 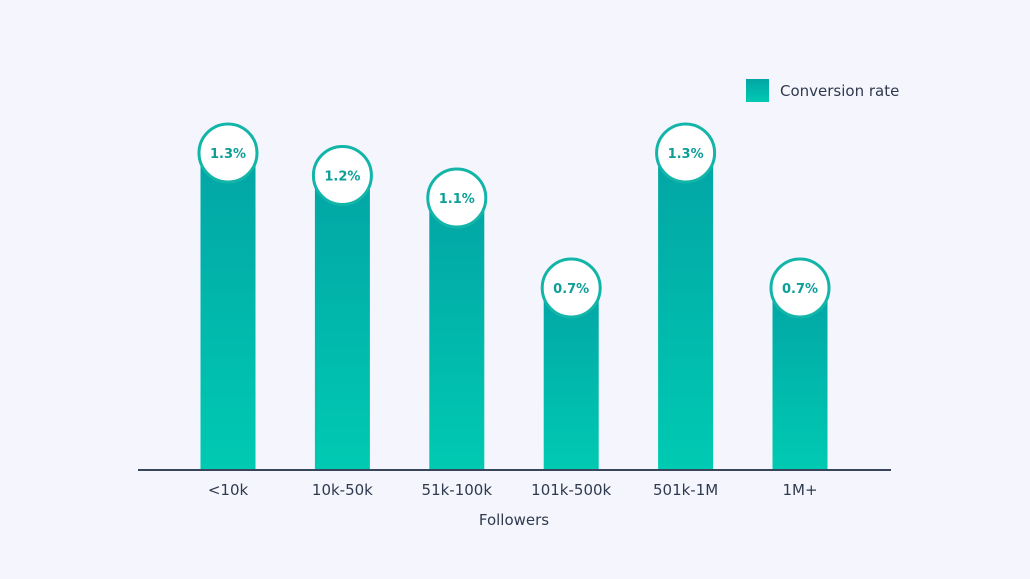 What do you see at coordinates (342, 490) in the screenshot?
I see `x-tick-label: 10k-50k` at bounding box center [342, 490].